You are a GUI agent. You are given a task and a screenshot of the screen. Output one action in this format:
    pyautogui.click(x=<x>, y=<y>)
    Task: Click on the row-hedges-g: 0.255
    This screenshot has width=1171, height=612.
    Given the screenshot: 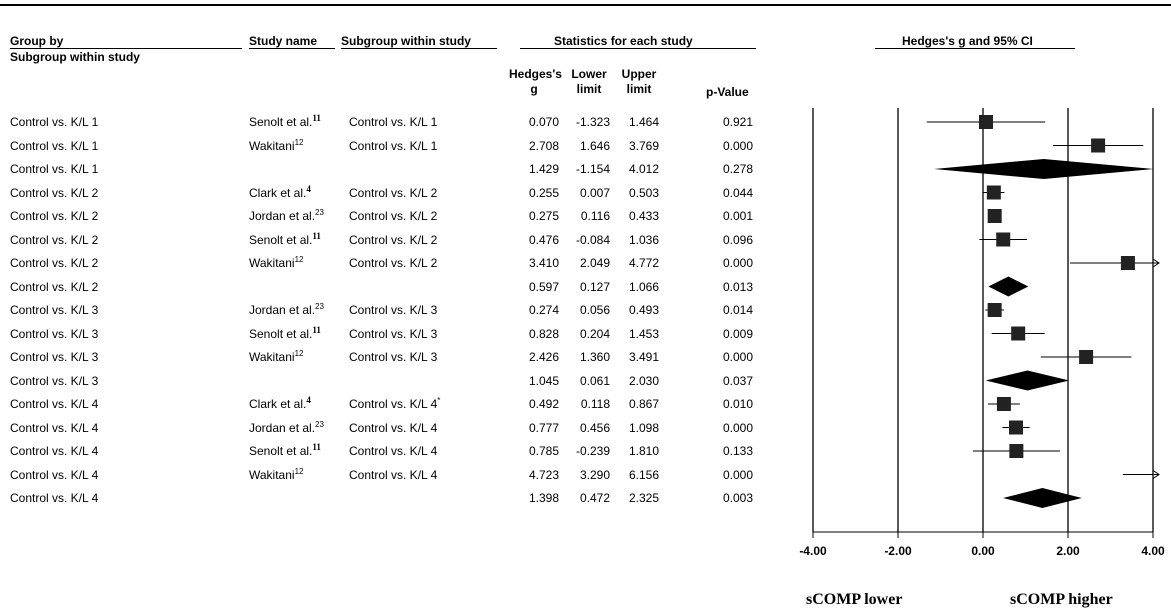 What is the action you would take?
    pyautogui.click(x=543, y=192)
    